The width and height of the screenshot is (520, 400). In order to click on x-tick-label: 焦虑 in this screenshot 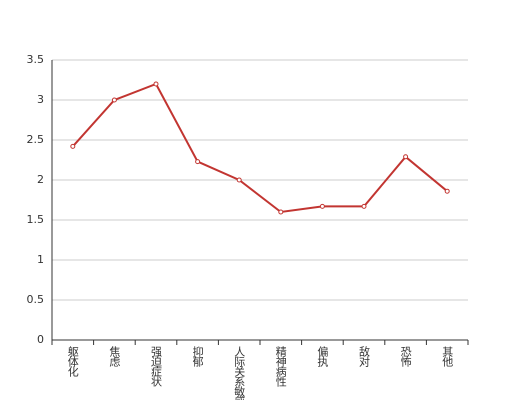, I will do `click(114, 356)`.